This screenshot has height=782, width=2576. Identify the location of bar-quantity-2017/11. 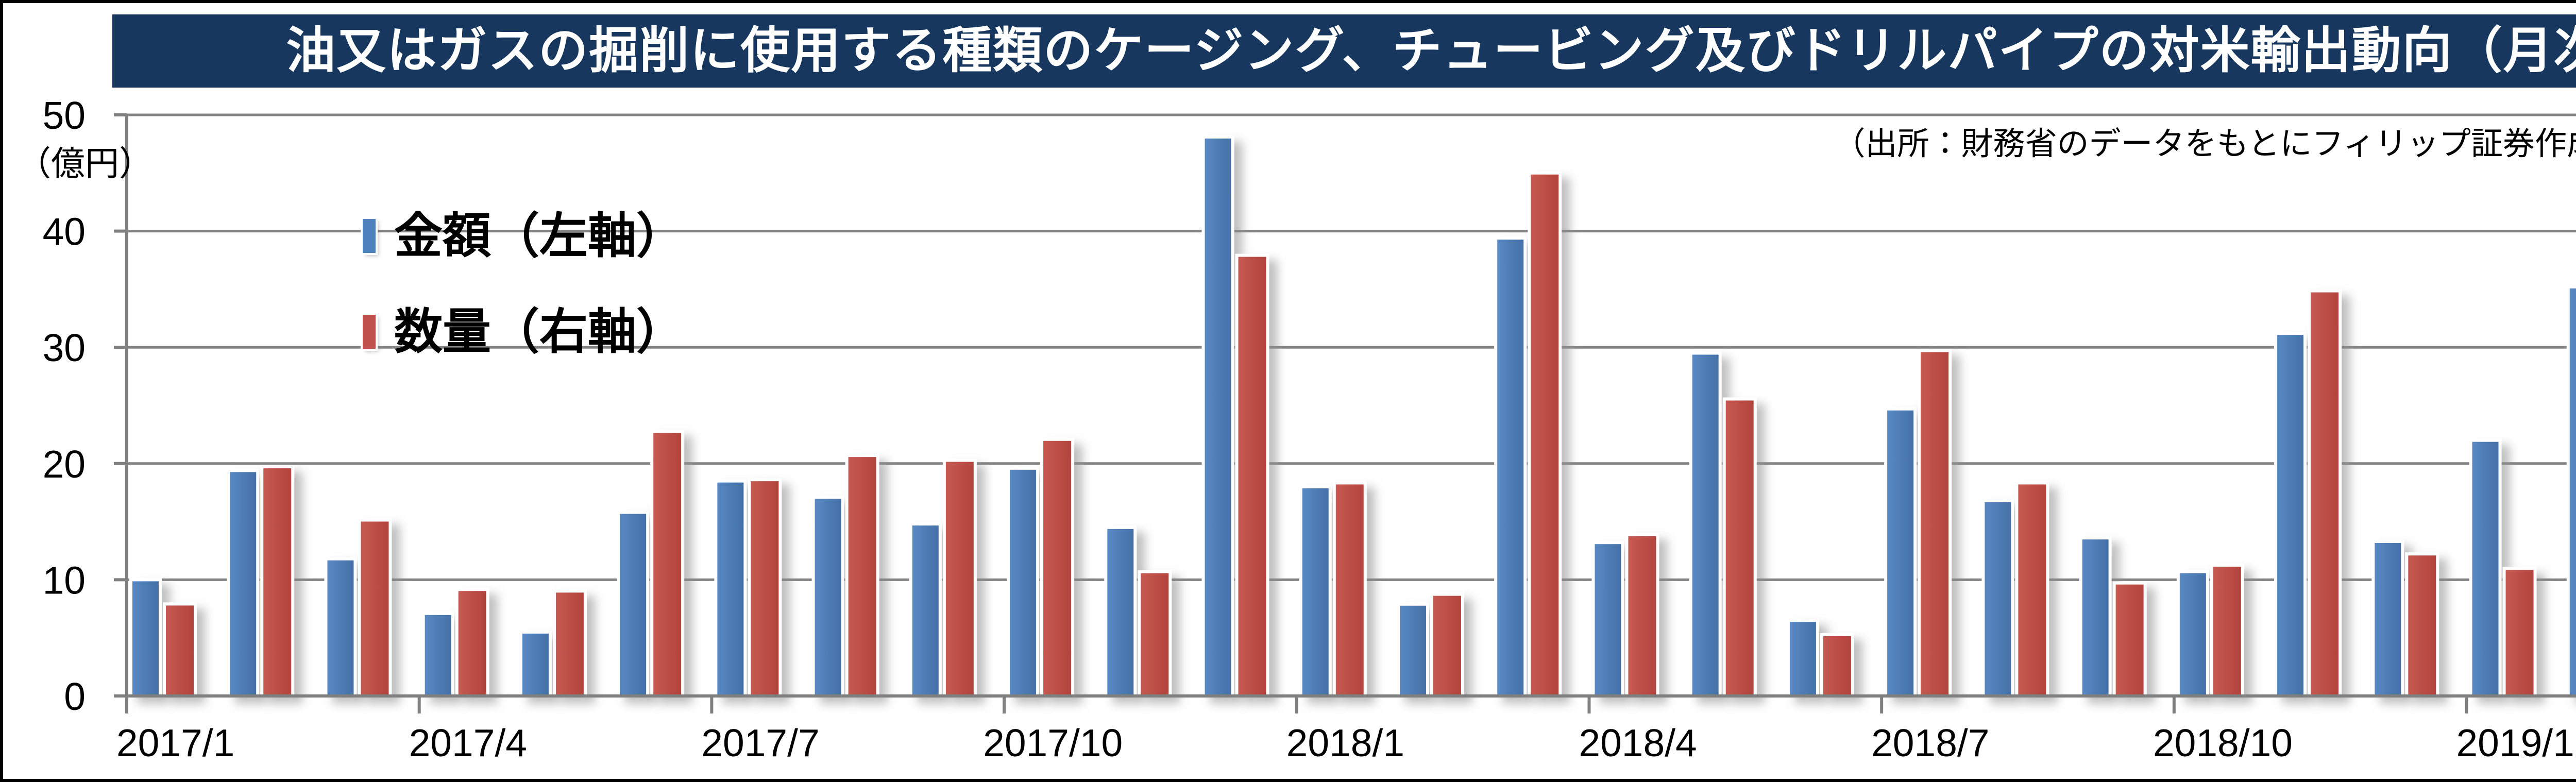
(1155, 634).